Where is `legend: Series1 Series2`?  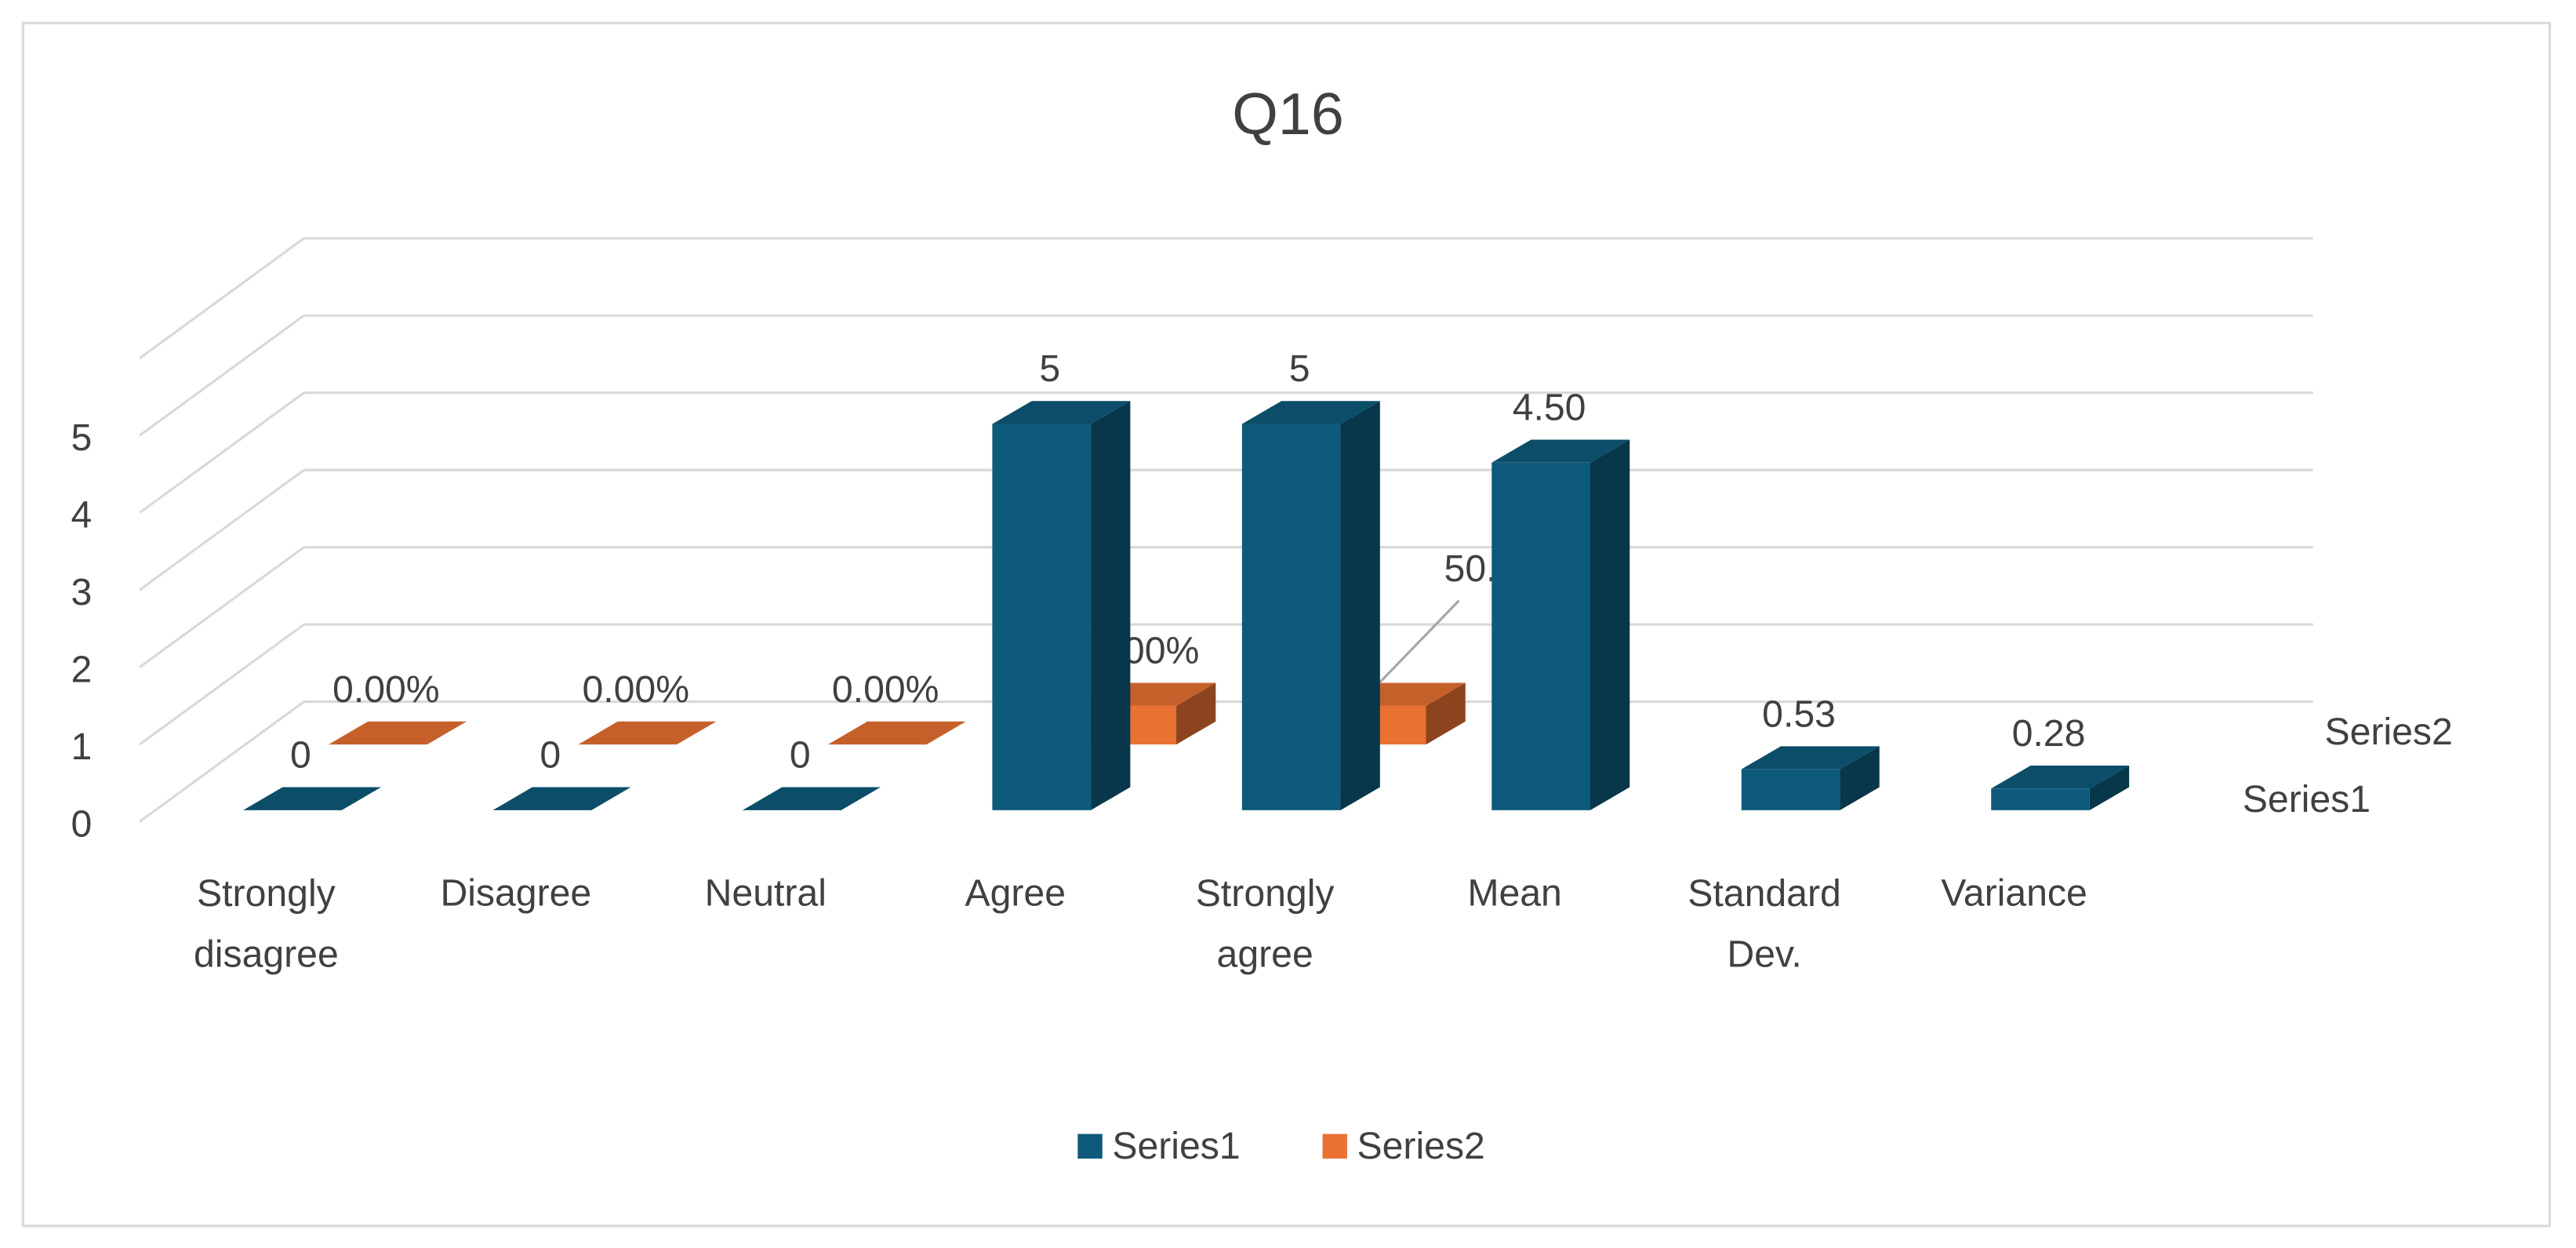
legend: Series1 Series2 is located at coordinates (1281, 1146).